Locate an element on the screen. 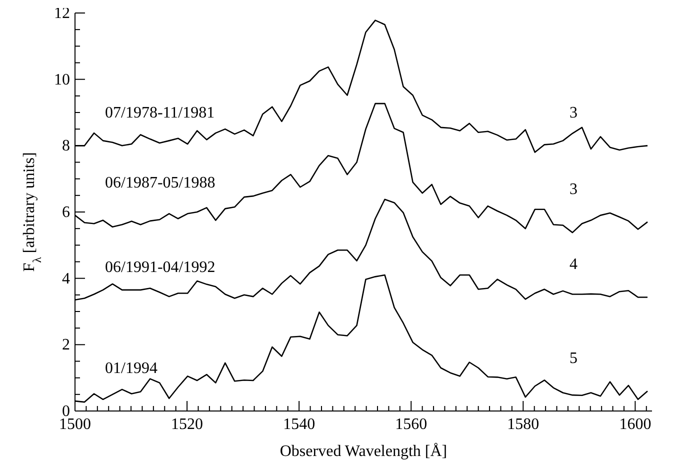 The image size is (681, 472). y-tick-label: 6 is located at coordinates (66, 212).